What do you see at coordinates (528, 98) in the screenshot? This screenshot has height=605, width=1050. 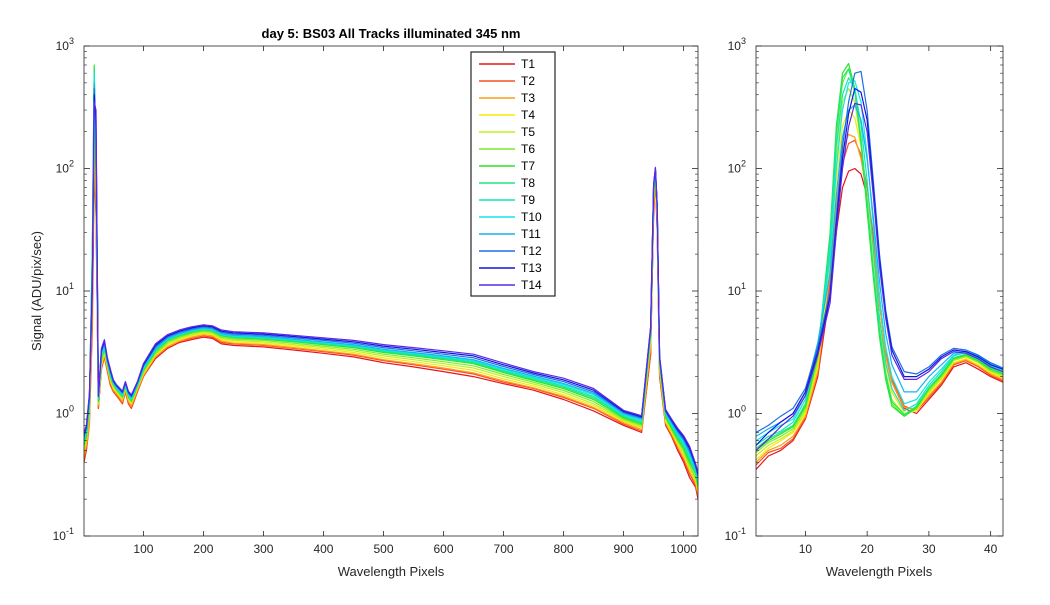 I see `legend-label-t3: T3` at bounding box center [528, 98].